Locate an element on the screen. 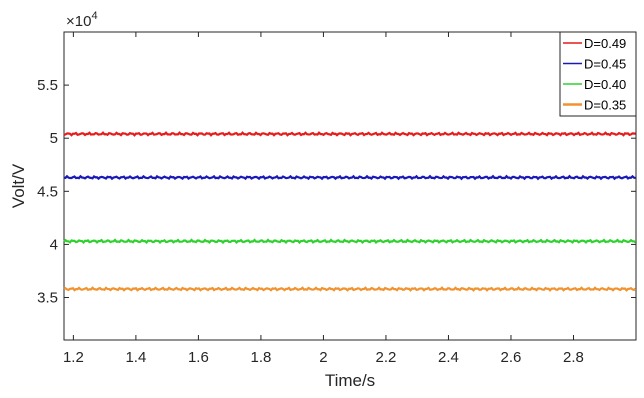  x-tick-label: 2.8 is located at coordinates (573, 357).